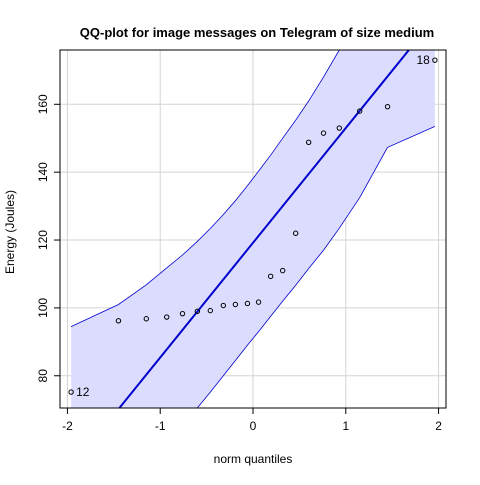  What do you see at coordinates (83, 392) in the screenshot?
I see `point-label: 12` at bounding box center [83, 392].